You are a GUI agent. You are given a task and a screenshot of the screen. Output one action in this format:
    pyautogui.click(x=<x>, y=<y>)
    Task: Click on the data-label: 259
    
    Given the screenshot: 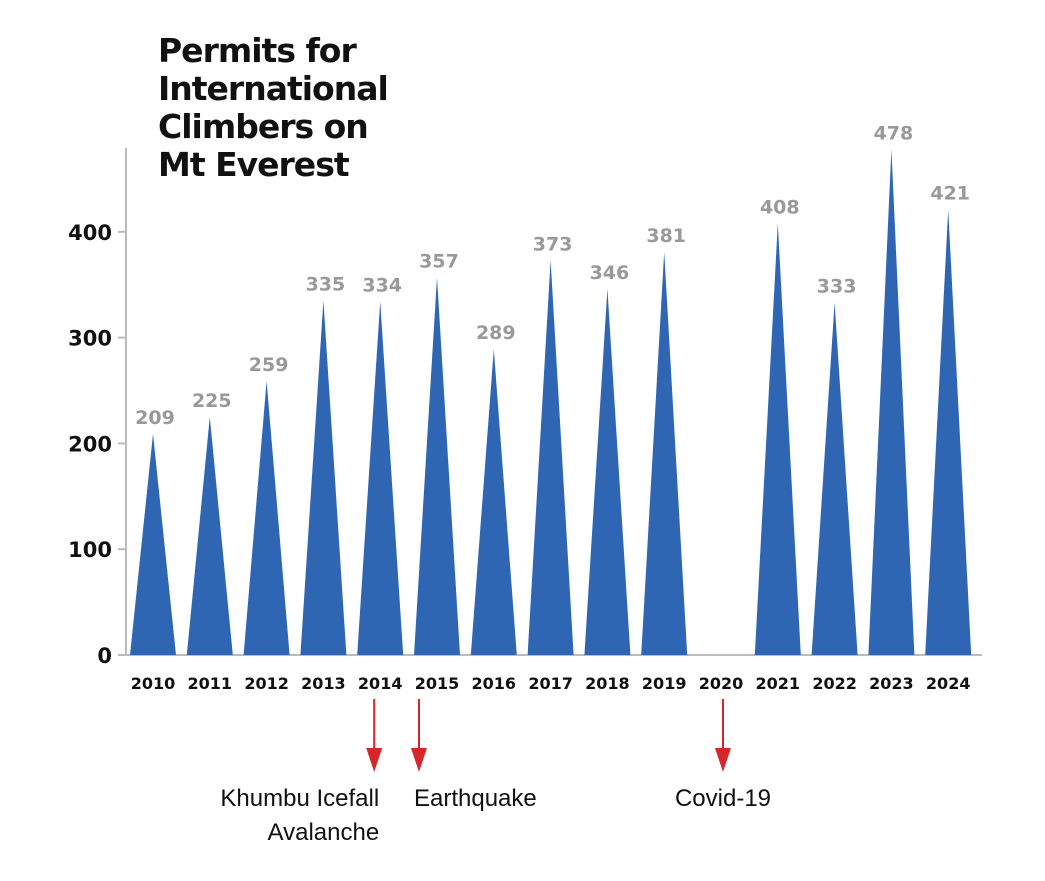 What is the action you would take?
    pyautogui.click(x=269, y=365)
    